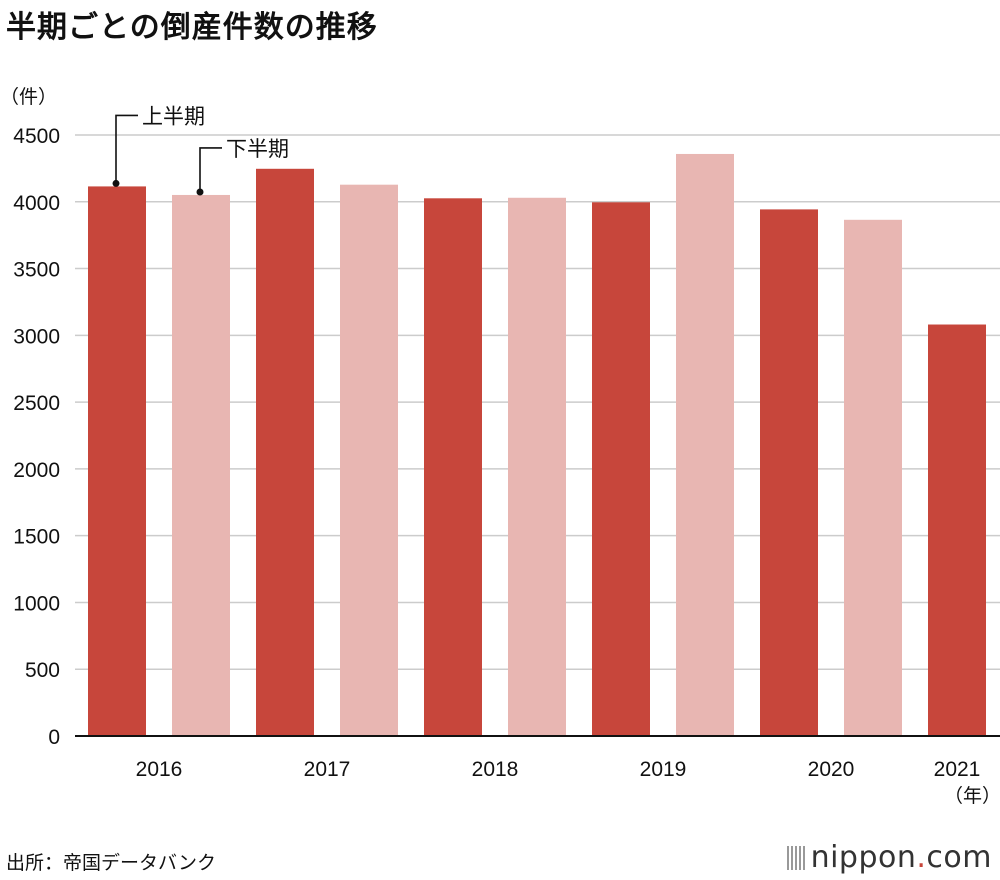 The image size is (1000, 880). Describe the element at coordinates (111, 863) in the screenshot. I see `source-note: 出所：帝国データバンク` at that location.